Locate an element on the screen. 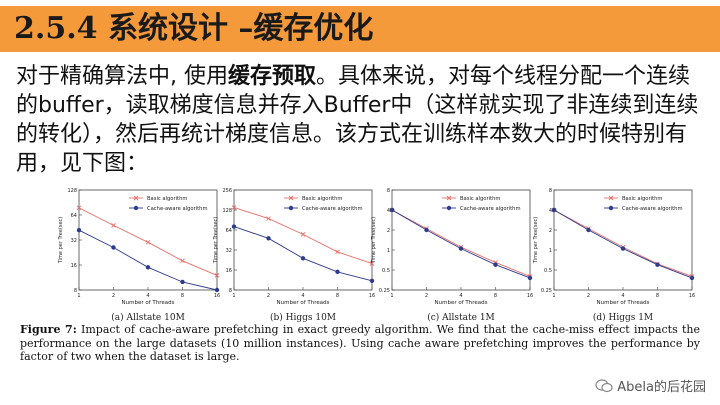 The width and height of the screenshot is (720, 405). y-tick-label: 256 is located at coordinates (227, 191).